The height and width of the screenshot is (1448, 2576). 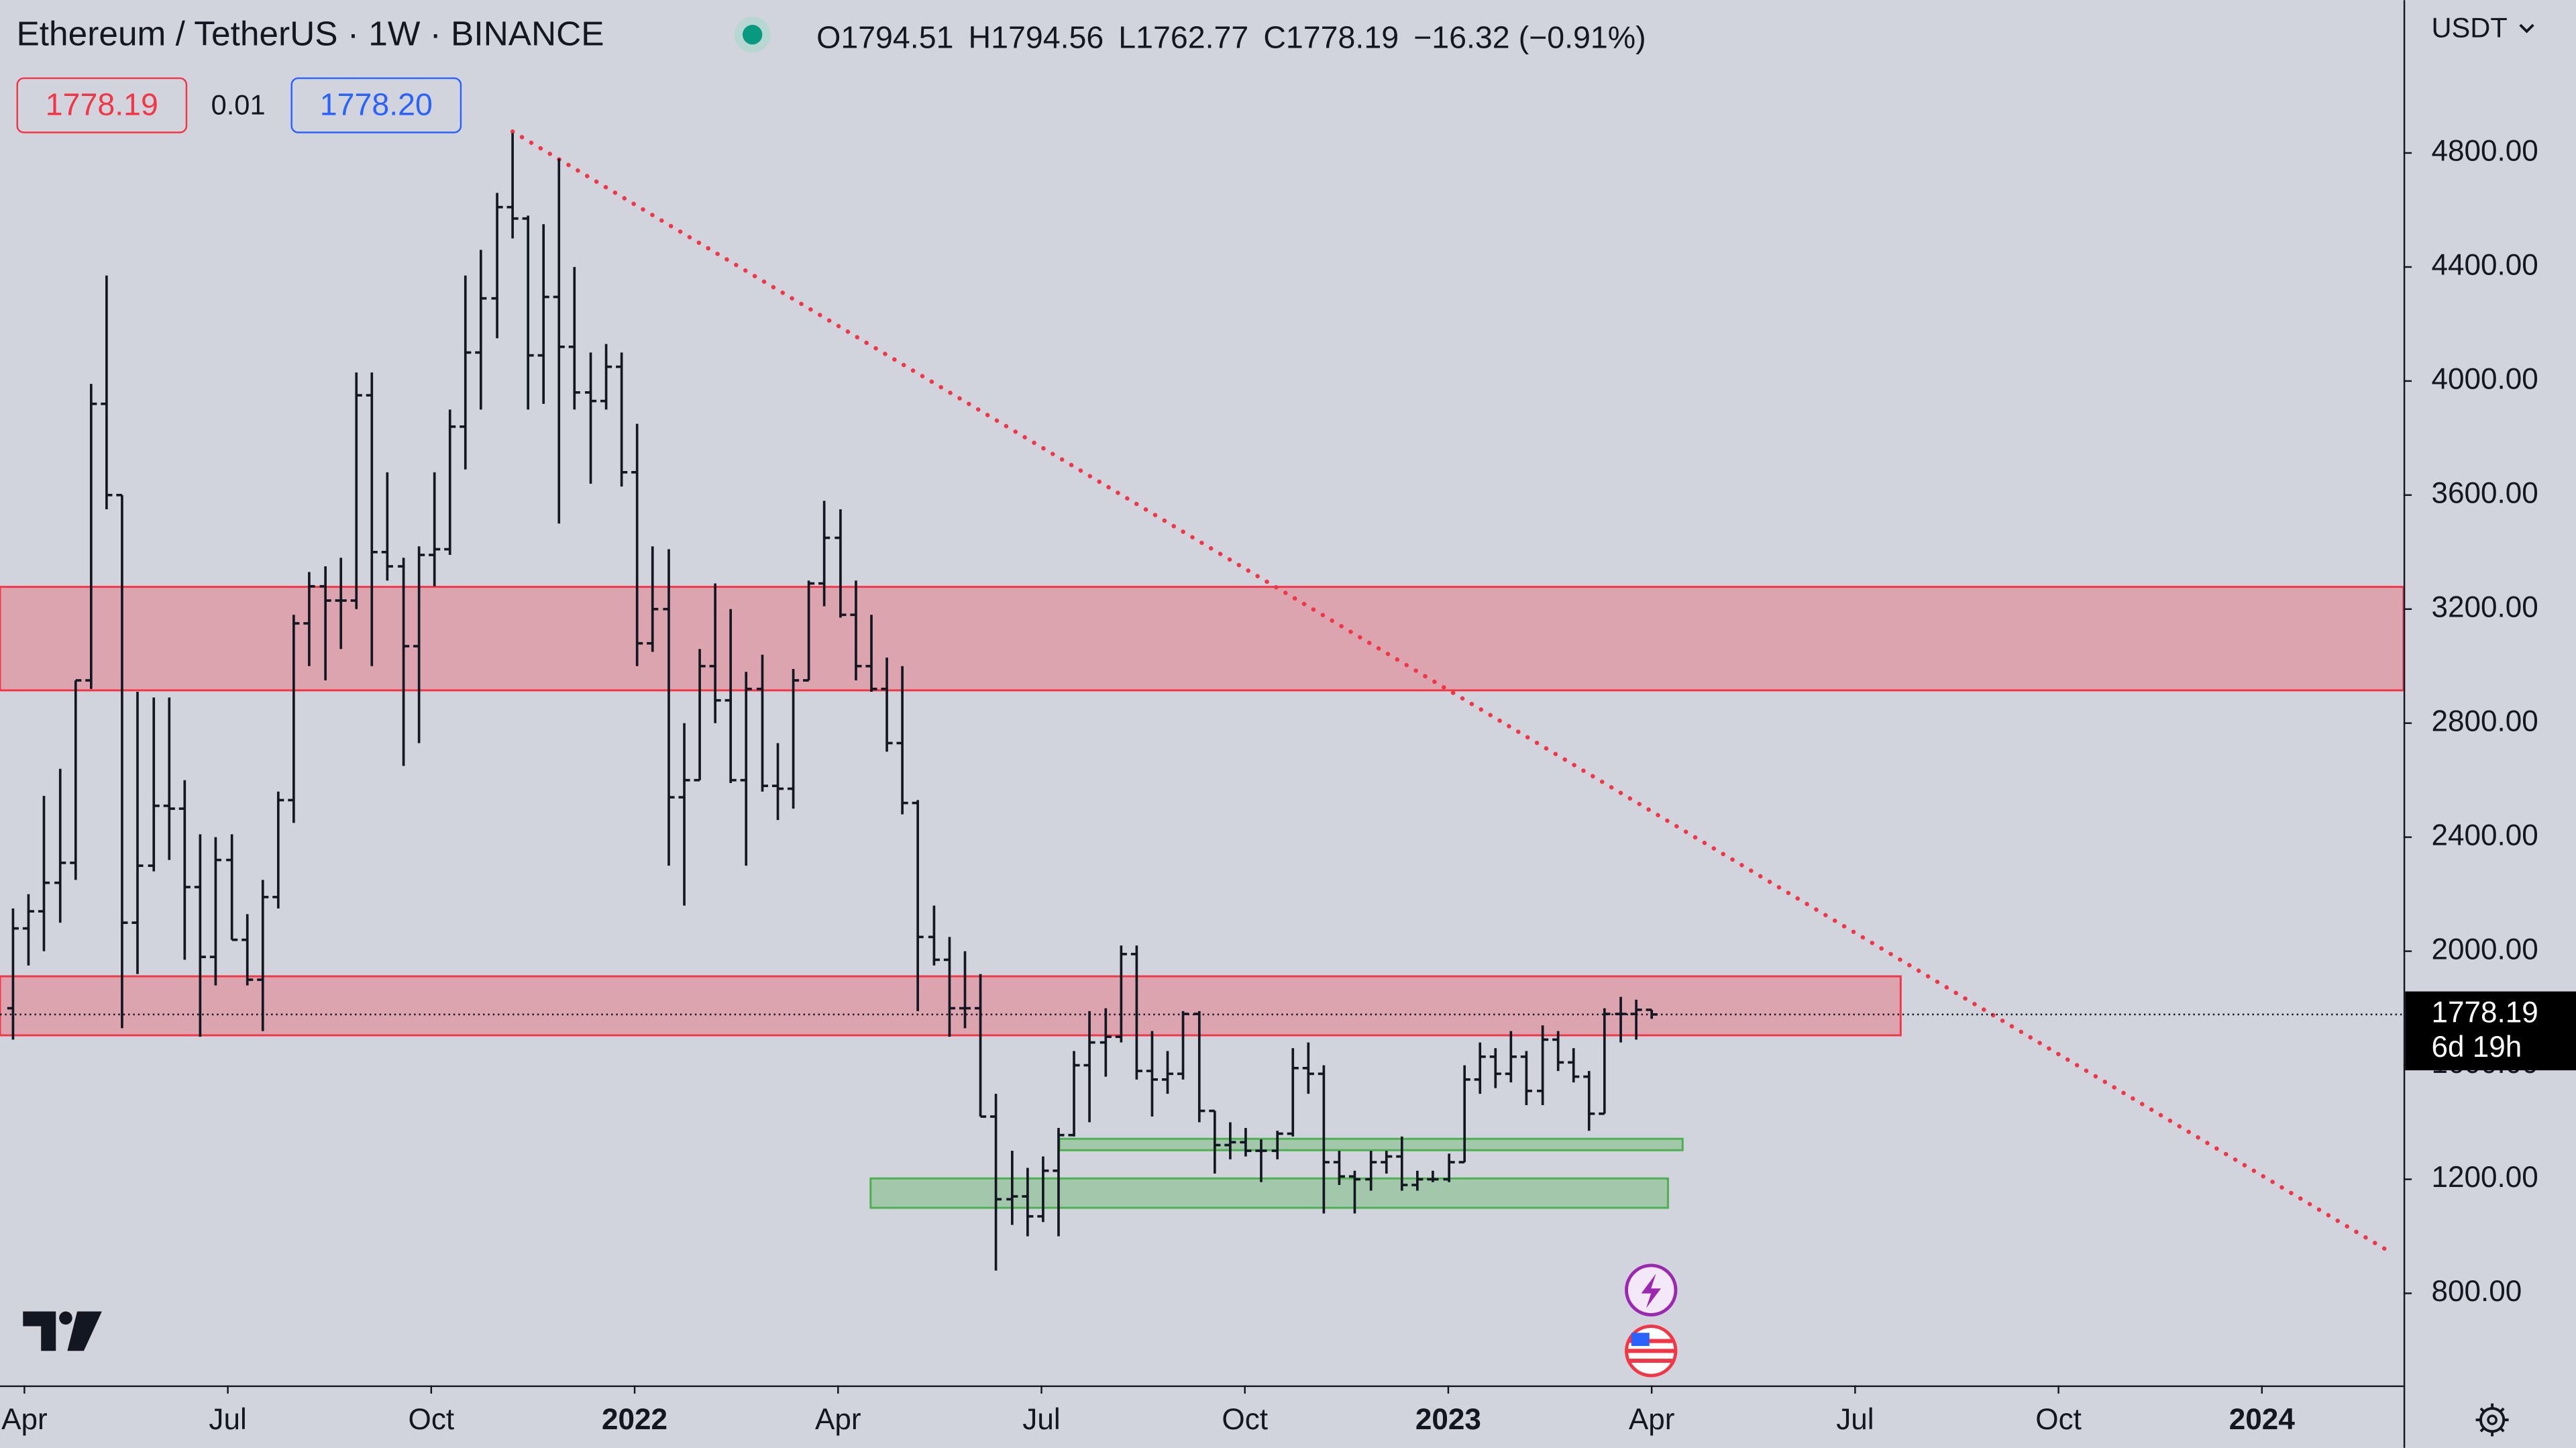 I want to click on price-countdown: 6d 19h, so click(x=2476, y=1047).